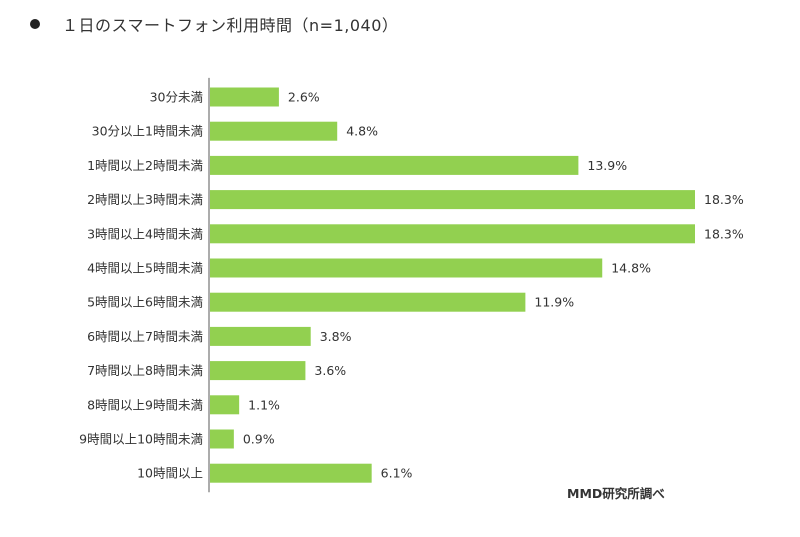  I want to click on chart-title: １日のスマートフォン利用時間（n=1,040）, so click(214, 24).